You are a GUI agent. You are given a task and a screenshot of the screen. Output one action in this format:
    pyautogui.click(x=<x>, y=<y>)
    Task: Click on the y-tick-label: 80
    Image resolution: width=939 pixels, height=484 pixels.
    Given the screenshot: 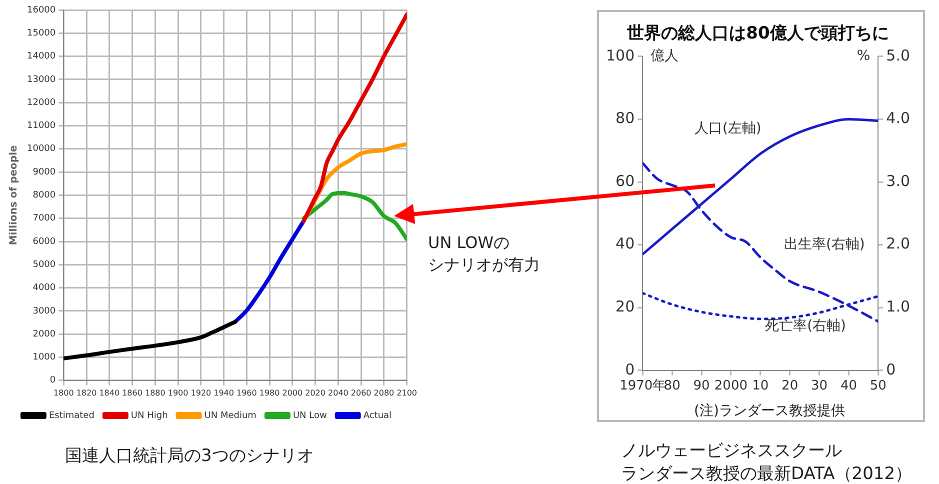 What is the action you would take?
    pyautogui.click(x=625, y=118)
    